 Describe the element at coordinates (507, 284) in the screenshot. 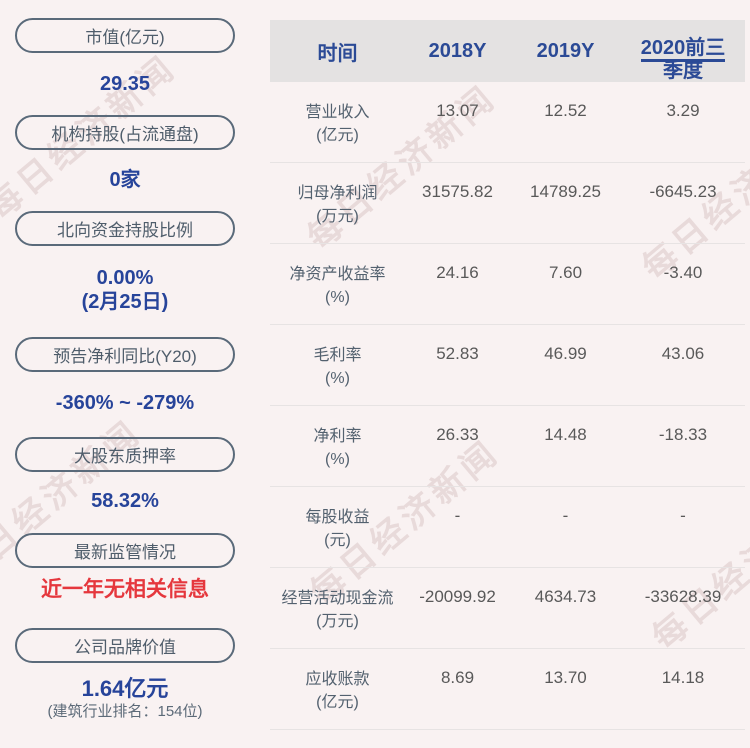

I see `table-row-roe: 净资产收益率 (%) 24.16 7.60 -3.40` at that location.